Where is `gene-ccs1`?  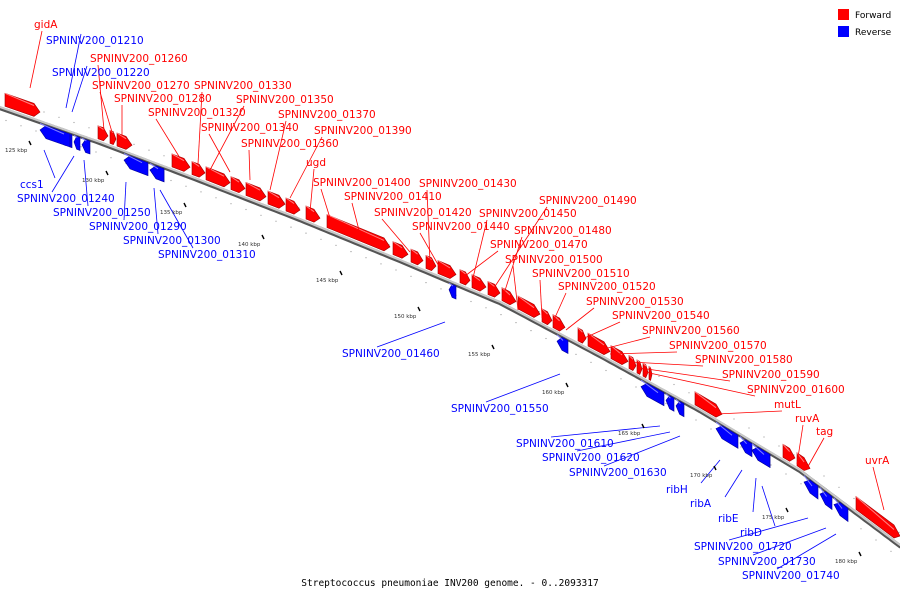 gene-ccs1 is located at coordinates (55, 136).